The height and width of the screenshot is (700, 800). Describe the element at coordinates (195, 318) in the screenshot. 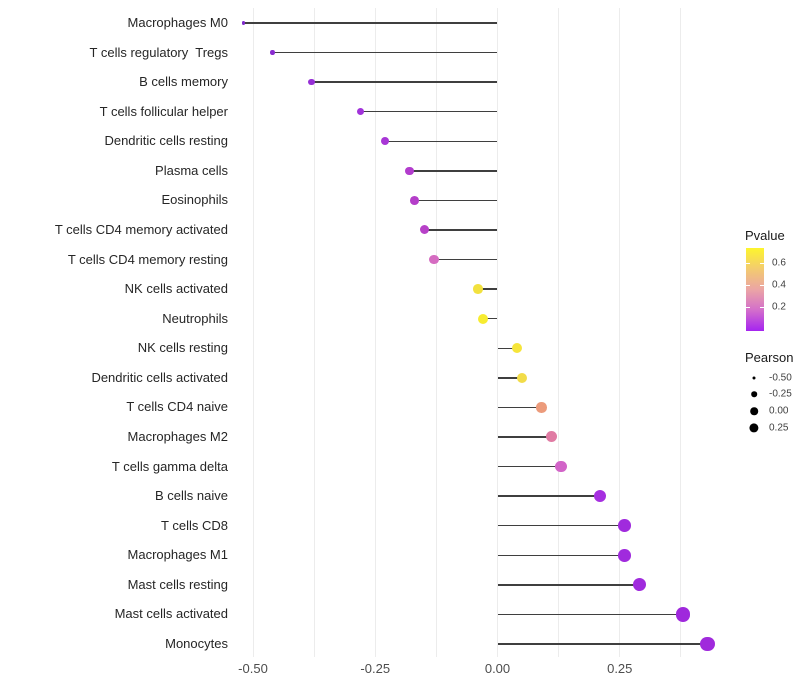

I see `y-axis-label: Neutrophils` at that location.